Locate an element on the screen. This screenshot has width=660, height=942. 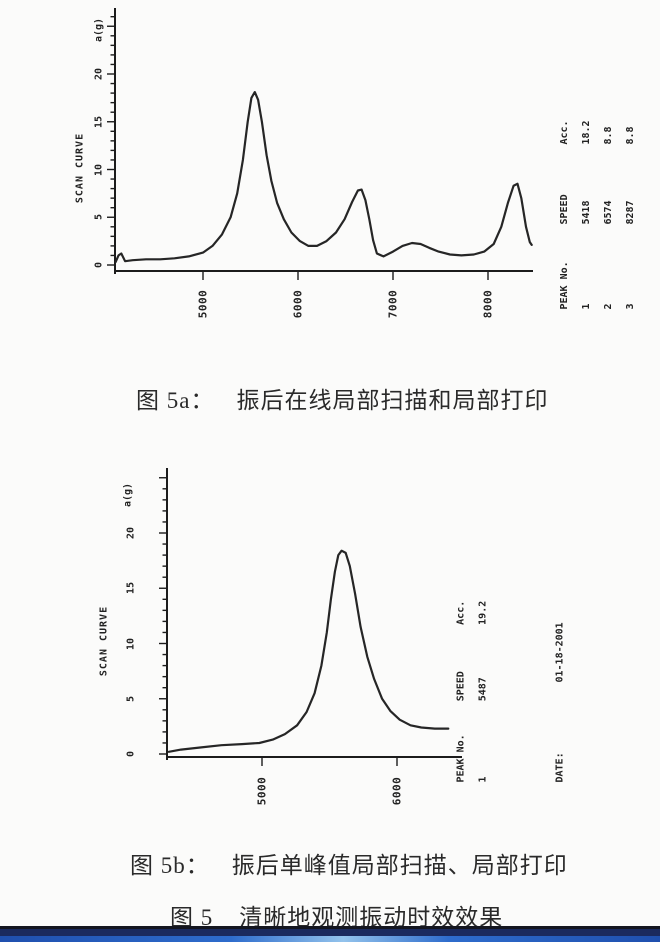
peak-table-cell: 5418 is located at coordinates (586, 212).